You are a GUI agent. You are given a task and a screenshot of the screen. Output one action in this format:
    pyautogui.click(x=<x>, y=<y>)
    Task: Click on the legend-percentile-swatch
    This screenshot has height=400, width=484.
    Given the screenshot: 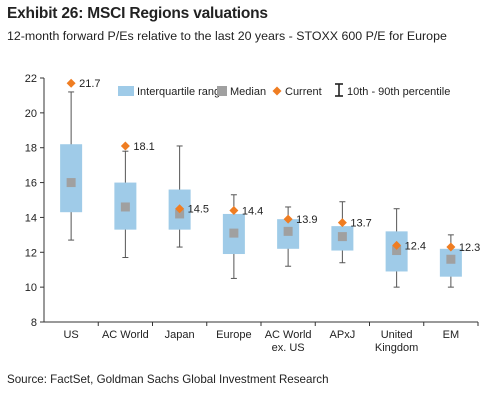 What is the action you would take?
    pyautogui.click(x=339, y=90)
    